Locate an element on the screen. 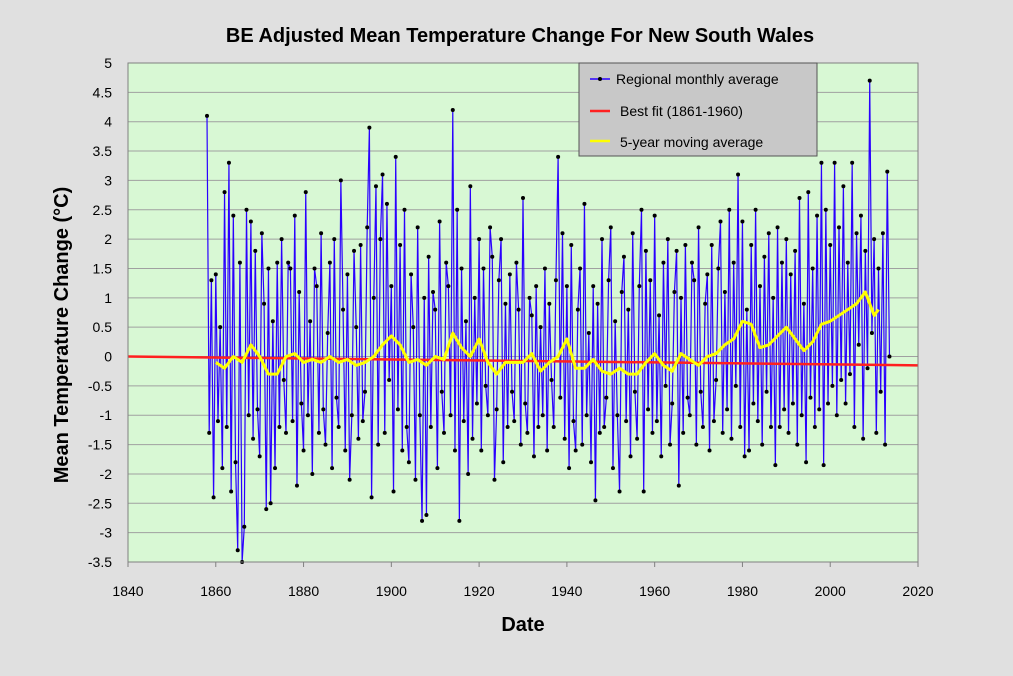 The height and width of the screenshot is (676, 1013). legend-marker-monthly is located at coordinates (600, 79).